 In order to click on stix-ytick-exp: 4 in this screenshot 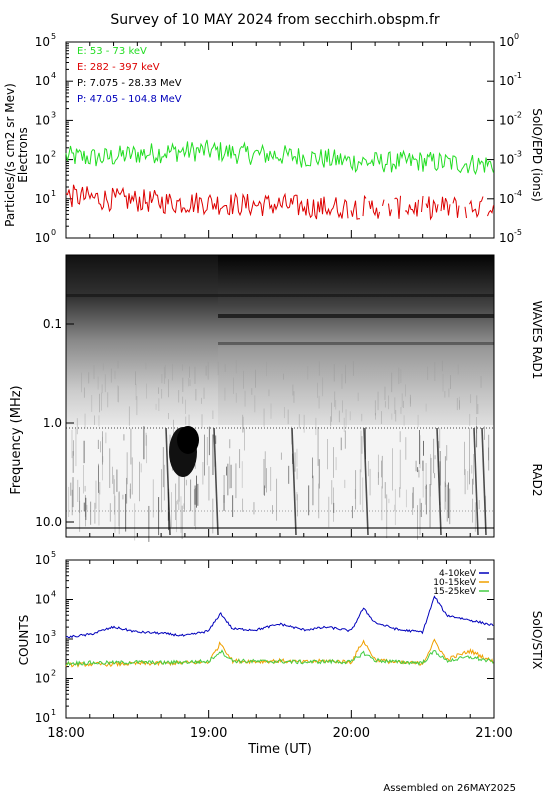, I will do `click(53, 594)`.